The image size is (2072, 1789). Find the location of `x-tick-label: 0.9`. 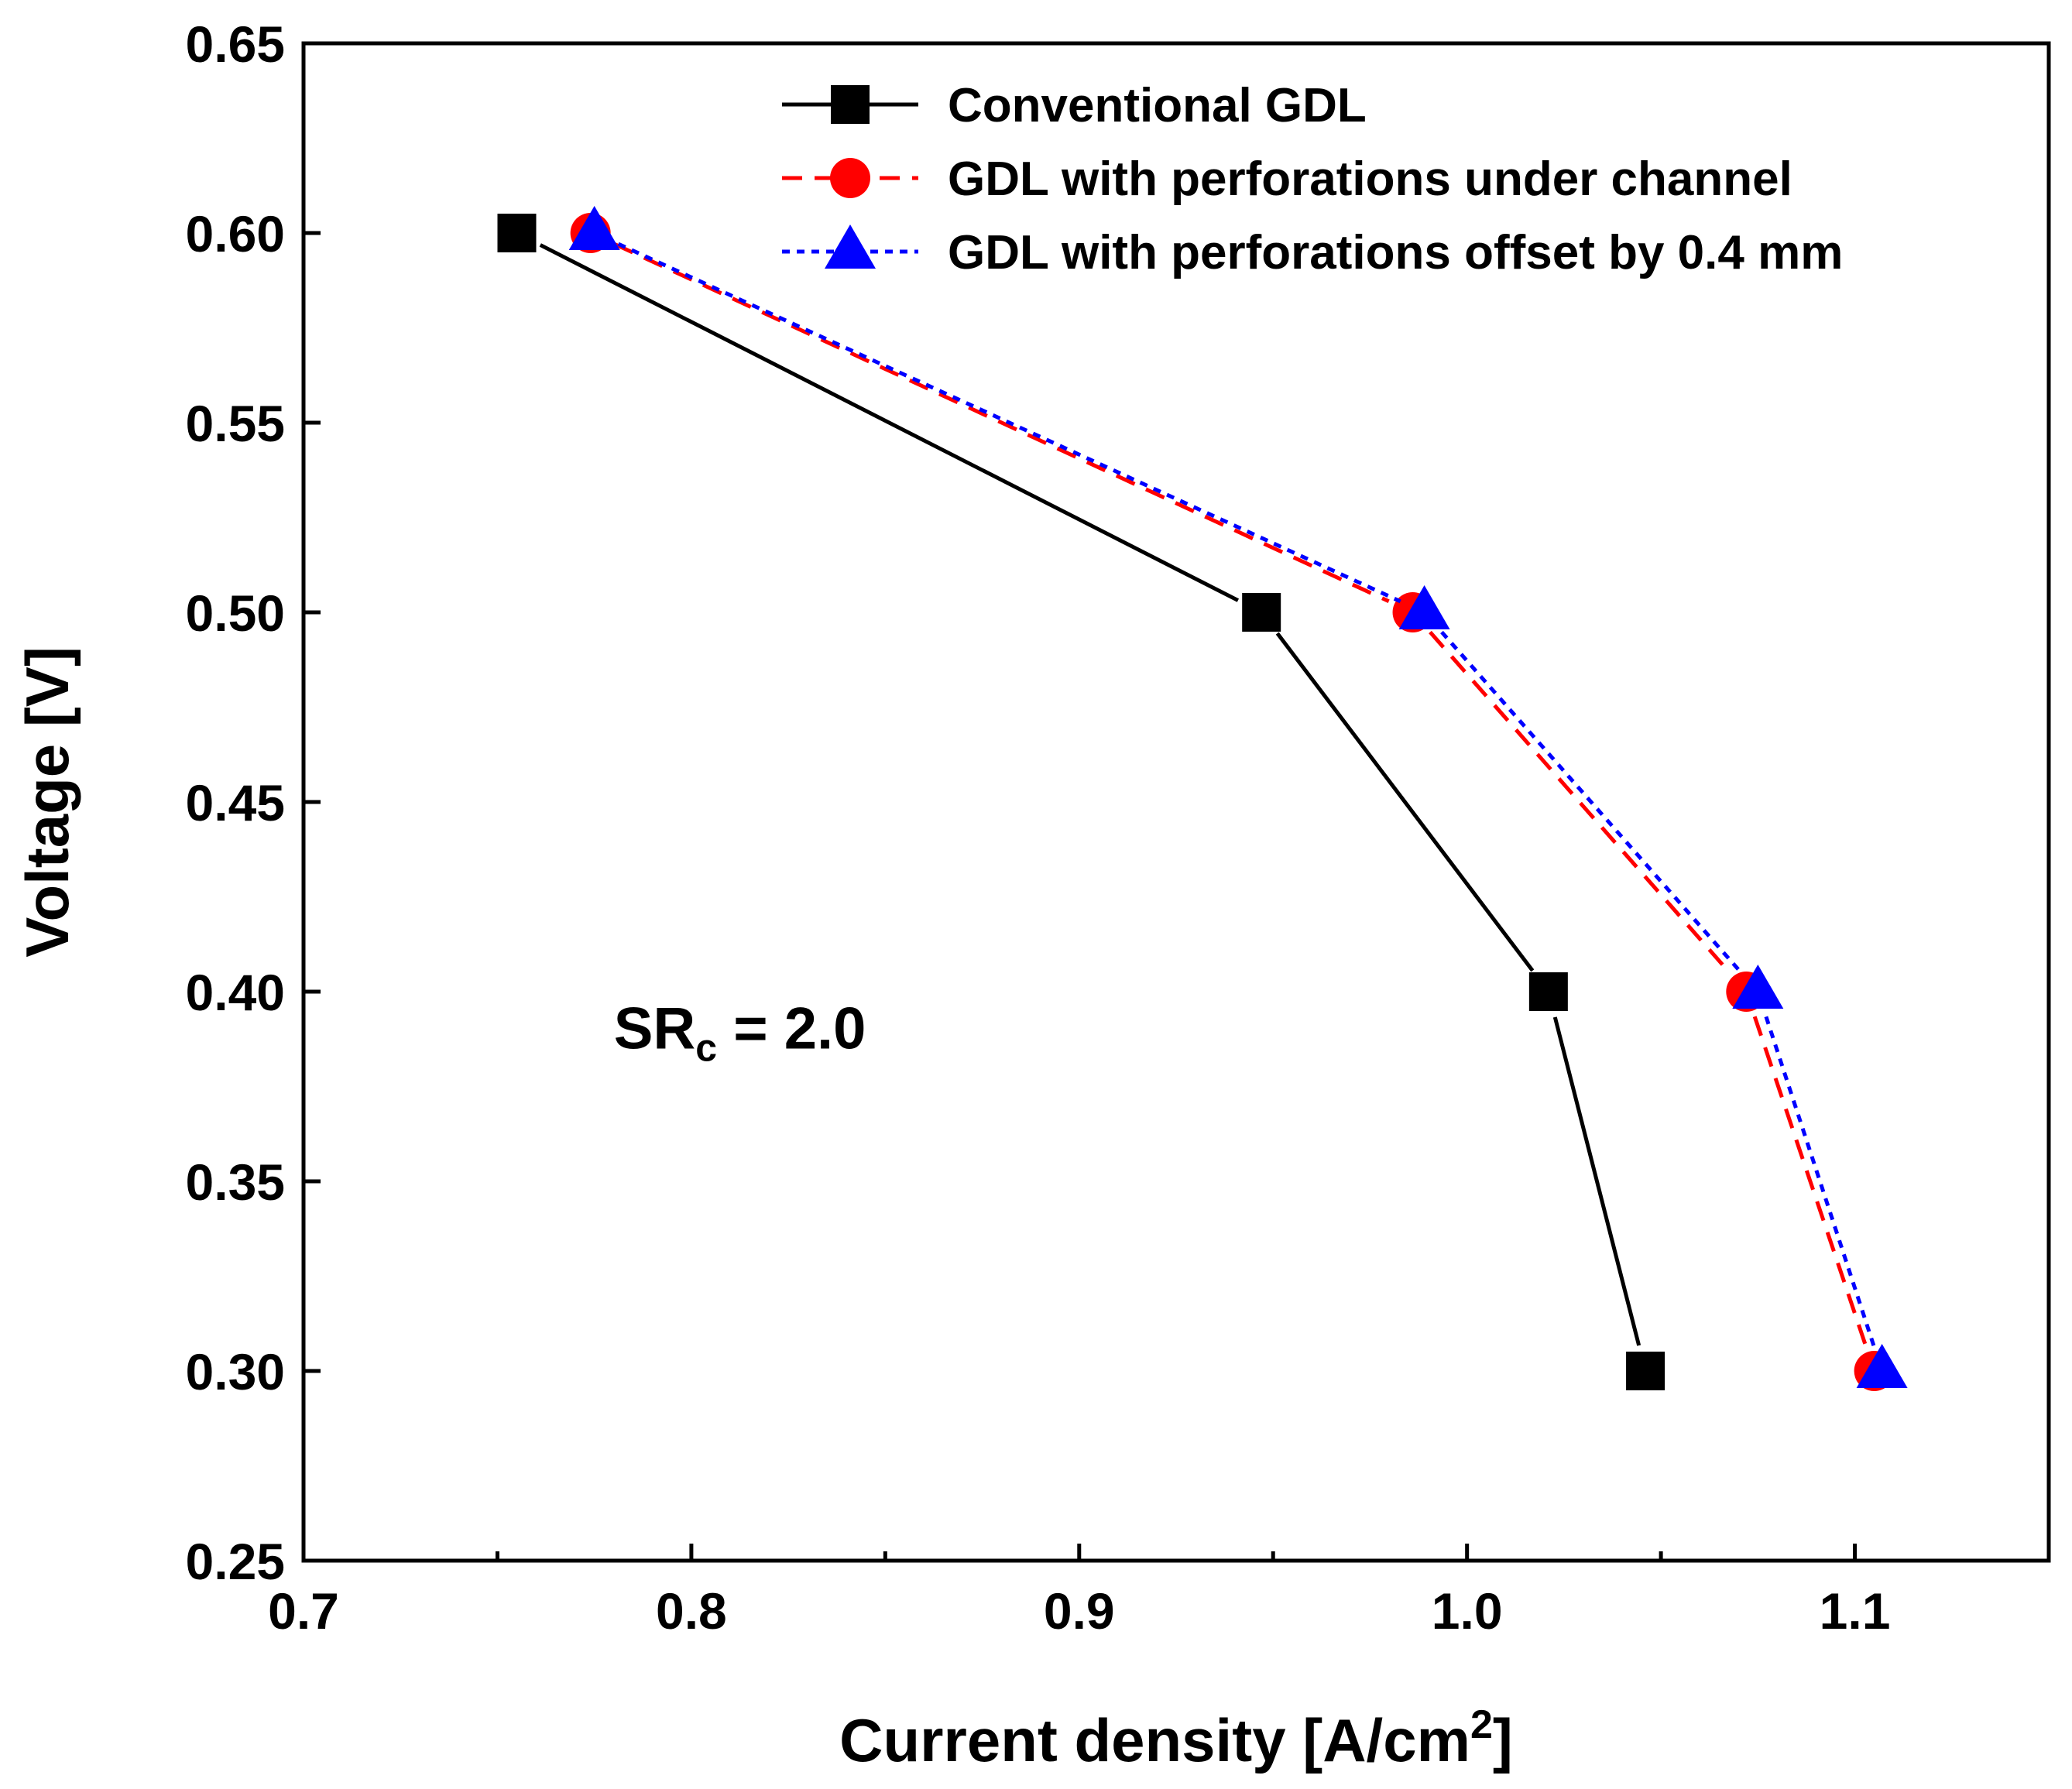

x-tick-label: 0.9 is located at coordinates (1079, 1611).